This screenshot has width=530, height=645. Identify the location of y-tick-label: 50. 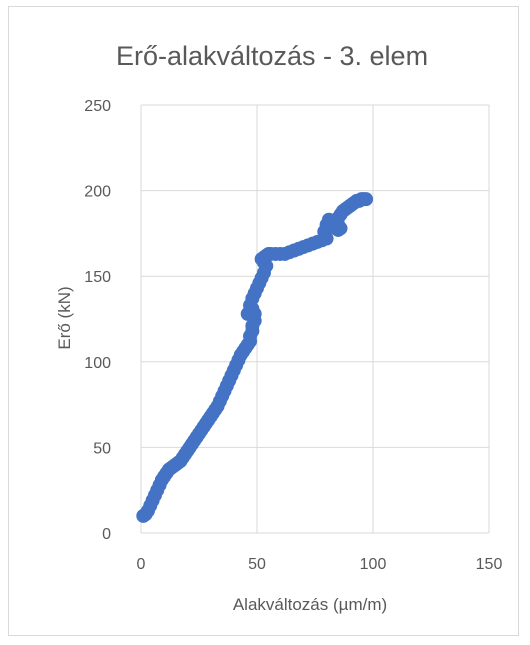
(102, 448).